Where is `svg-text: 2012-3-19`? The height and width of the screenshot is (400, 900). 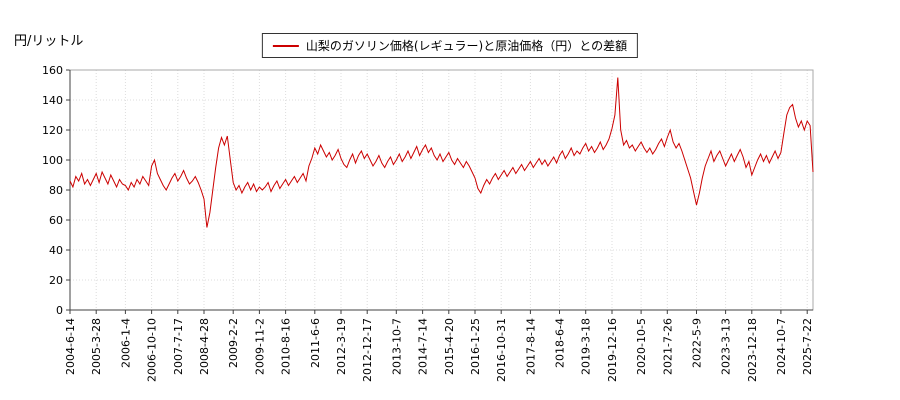
svg-text: 2012-3-19 is located at coordinates (341, 346).